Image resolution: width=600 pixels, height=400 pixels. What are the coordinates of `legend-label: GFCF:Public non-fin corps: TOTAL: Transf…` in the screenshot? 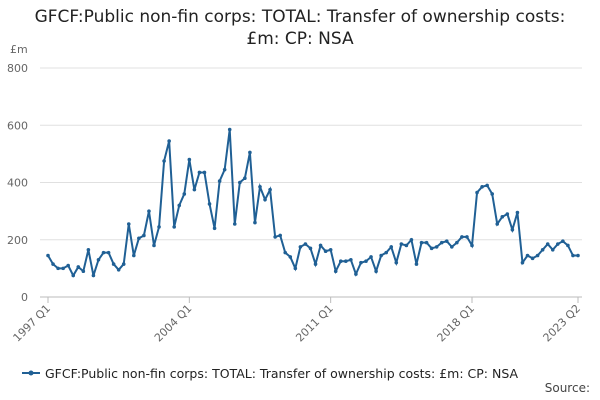 It's located at (282, 373).